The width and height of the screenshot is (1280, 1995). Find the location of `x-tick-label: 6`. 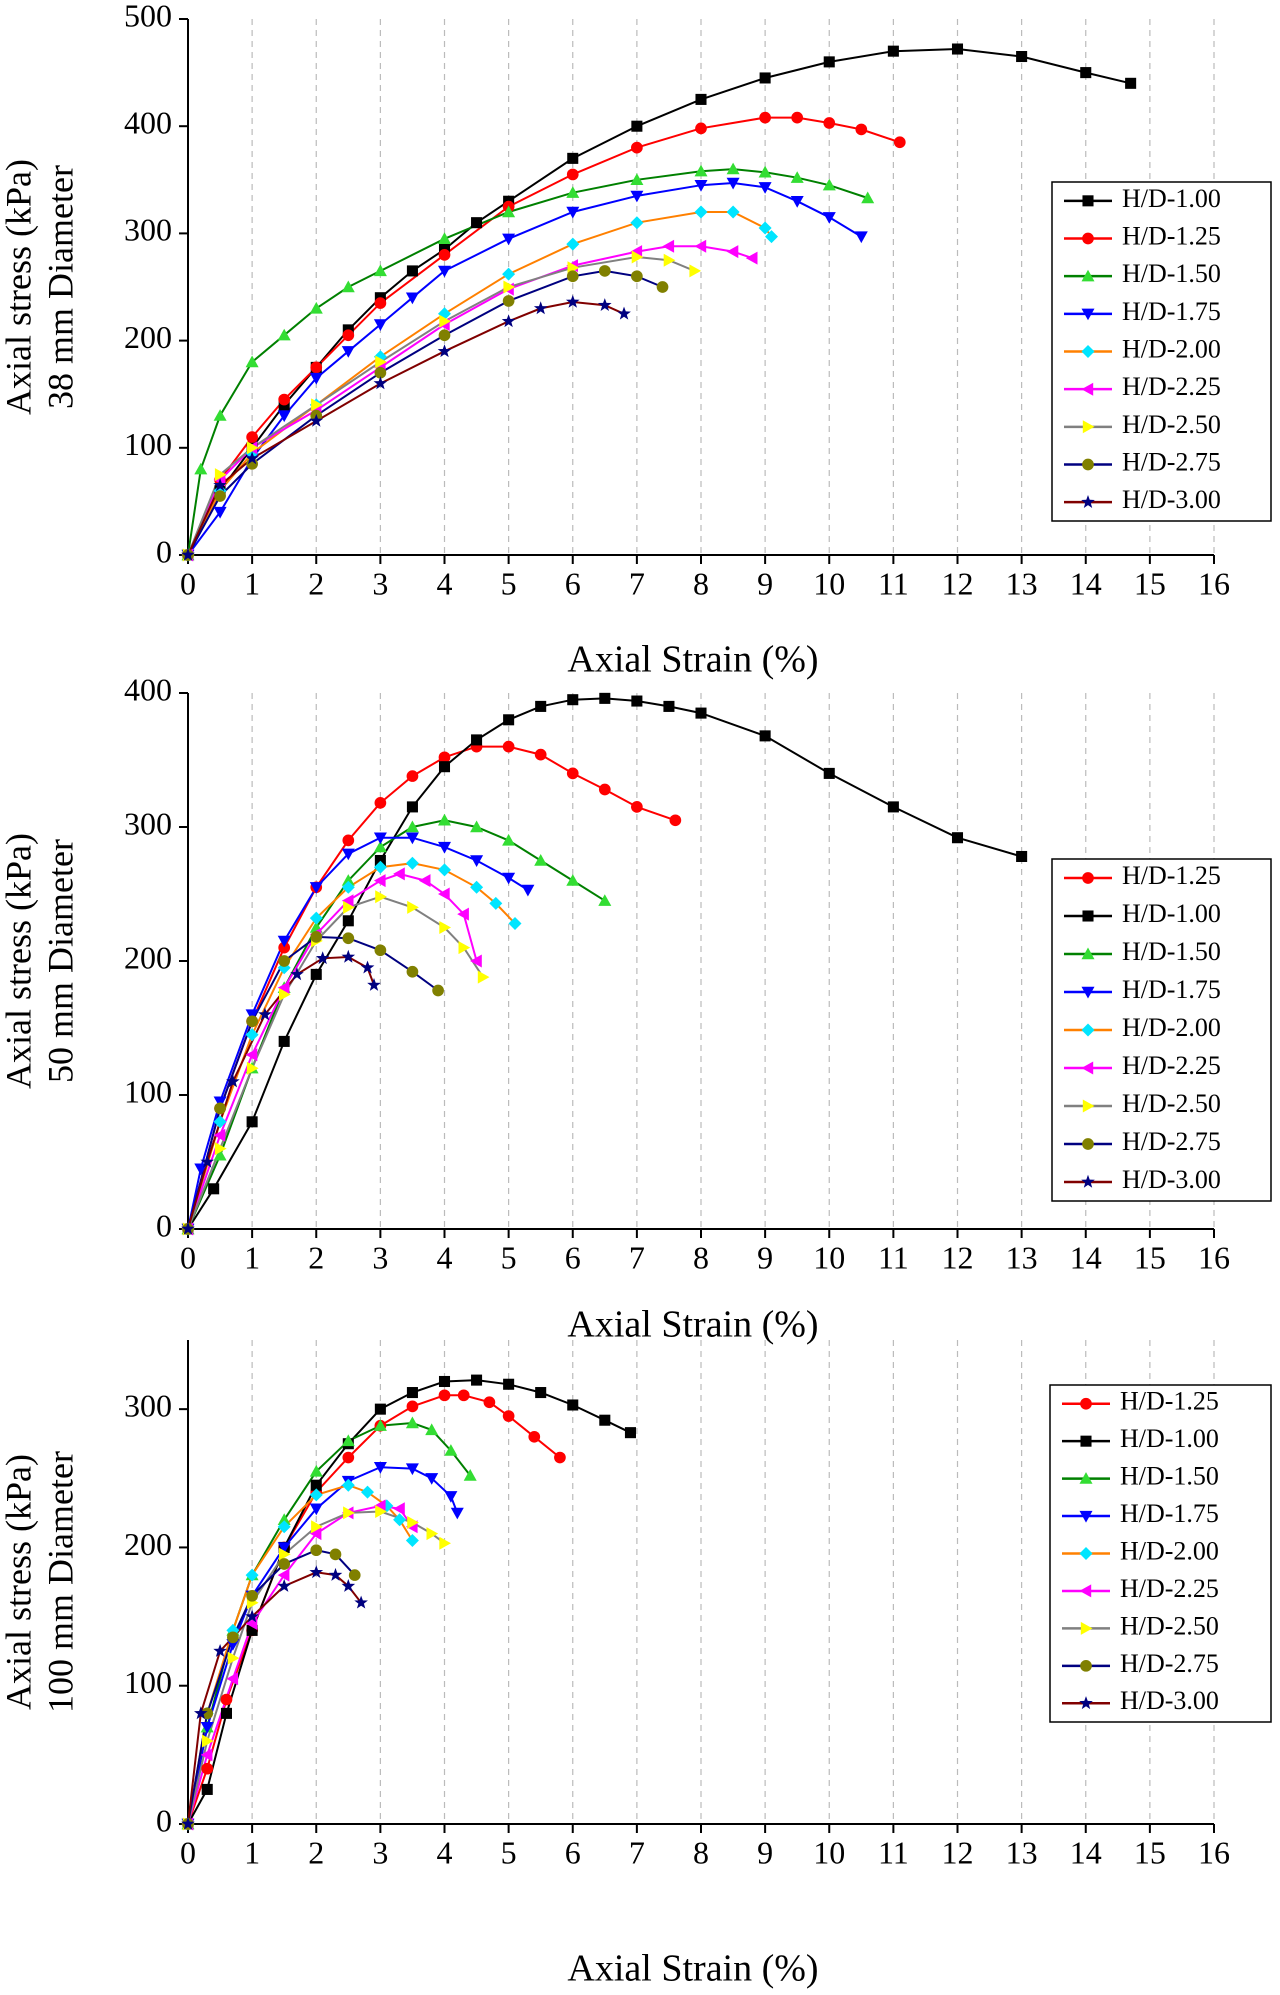

x-tick-label: 6 is located at coordinates (573, 583).